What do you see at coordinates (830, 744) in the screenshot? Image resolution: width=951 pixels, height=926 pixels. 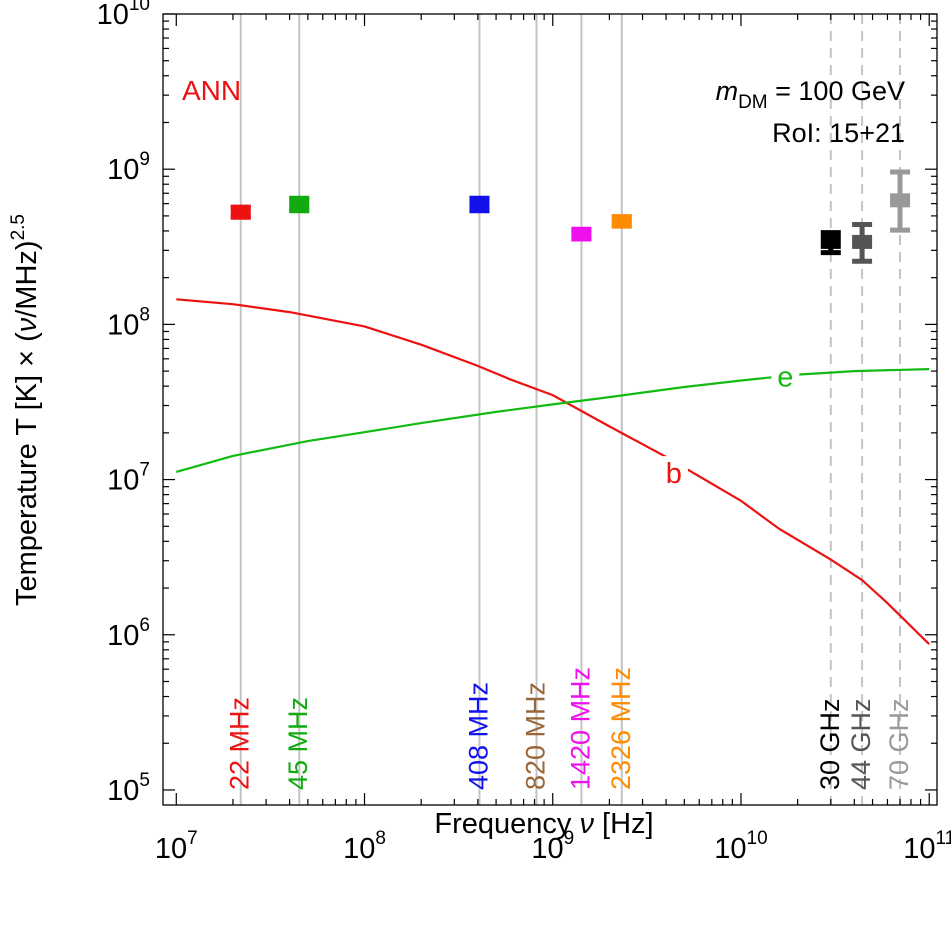 I see `frequency-marker-label: 30 GHz` at bounding box center [830, 744].